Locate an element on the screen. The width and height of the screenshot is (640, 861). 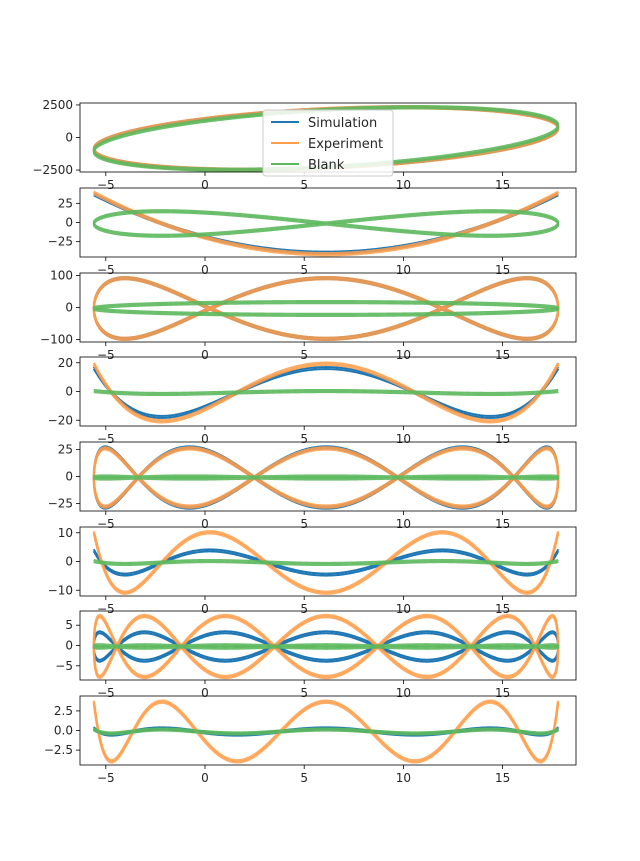
y-tick-label: 20 is located at coordinates (65, 363).